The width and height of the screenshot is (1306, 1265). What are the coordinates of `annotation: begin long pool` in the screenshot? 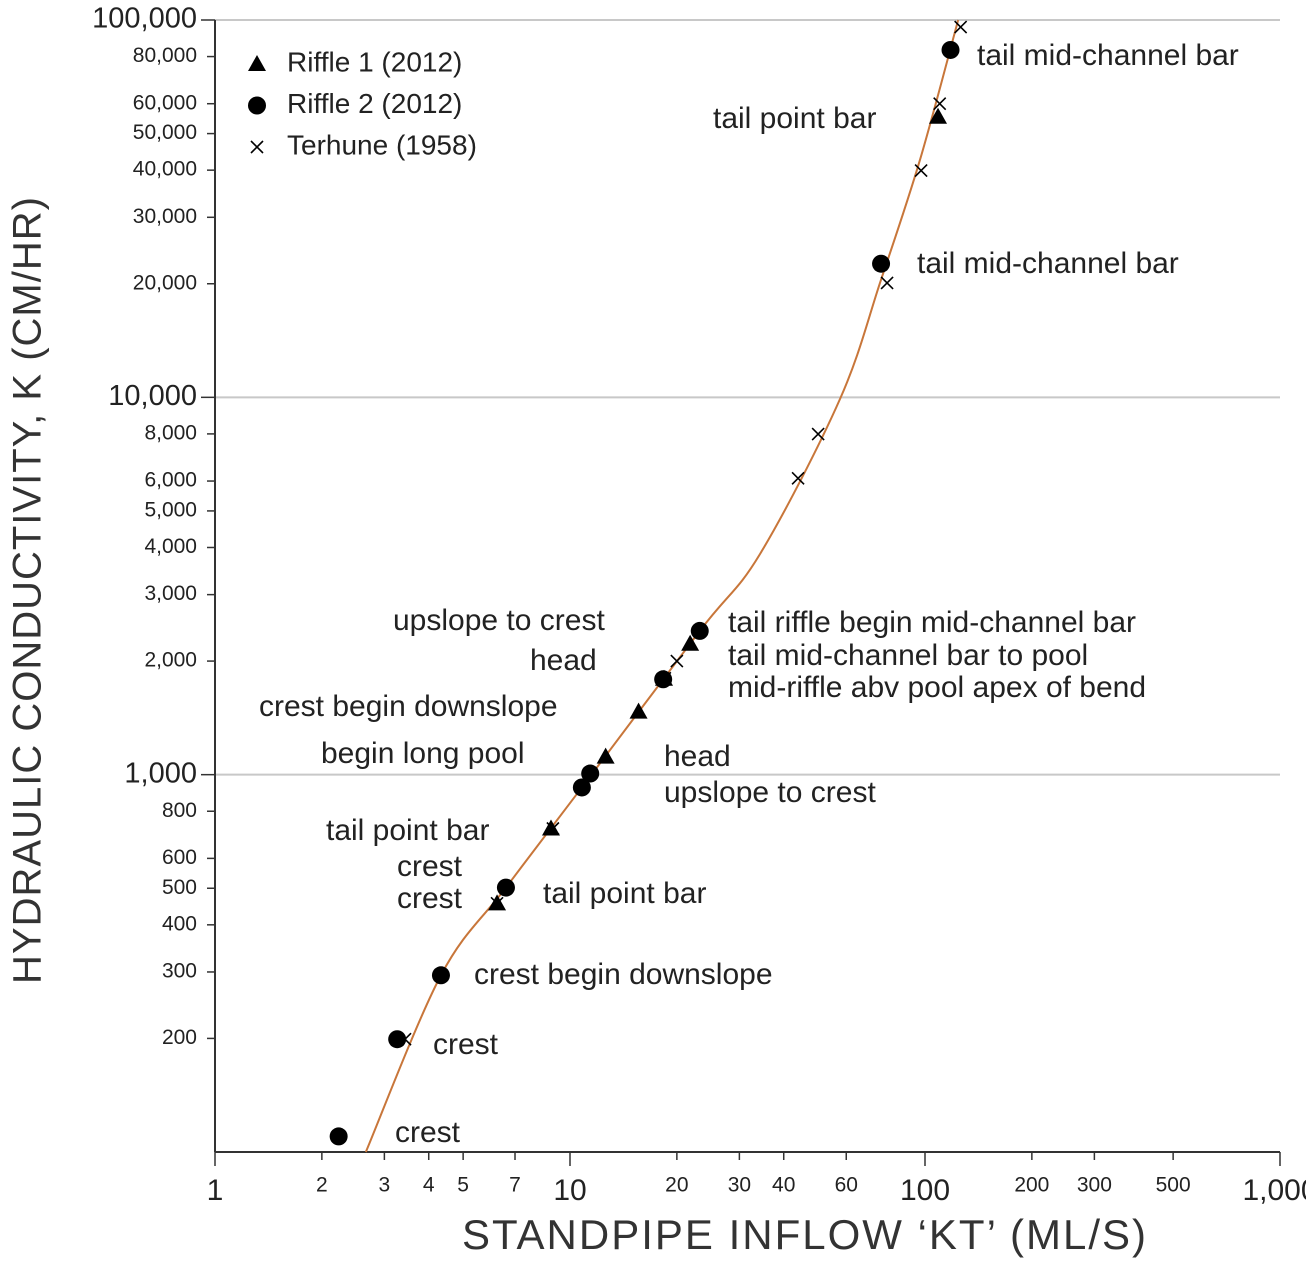 It's located at (423, 753).